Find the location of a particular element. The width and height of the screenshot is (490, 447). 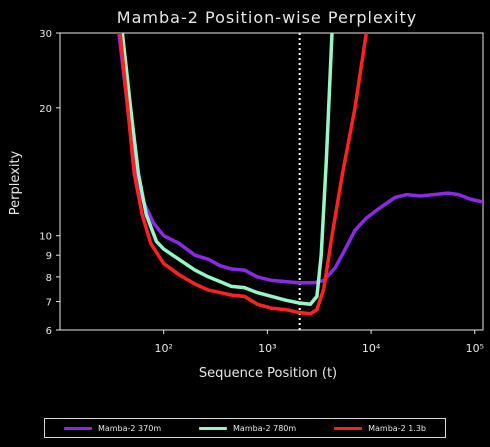

x-tick-label: 10² is located at coordinates (163, 348).